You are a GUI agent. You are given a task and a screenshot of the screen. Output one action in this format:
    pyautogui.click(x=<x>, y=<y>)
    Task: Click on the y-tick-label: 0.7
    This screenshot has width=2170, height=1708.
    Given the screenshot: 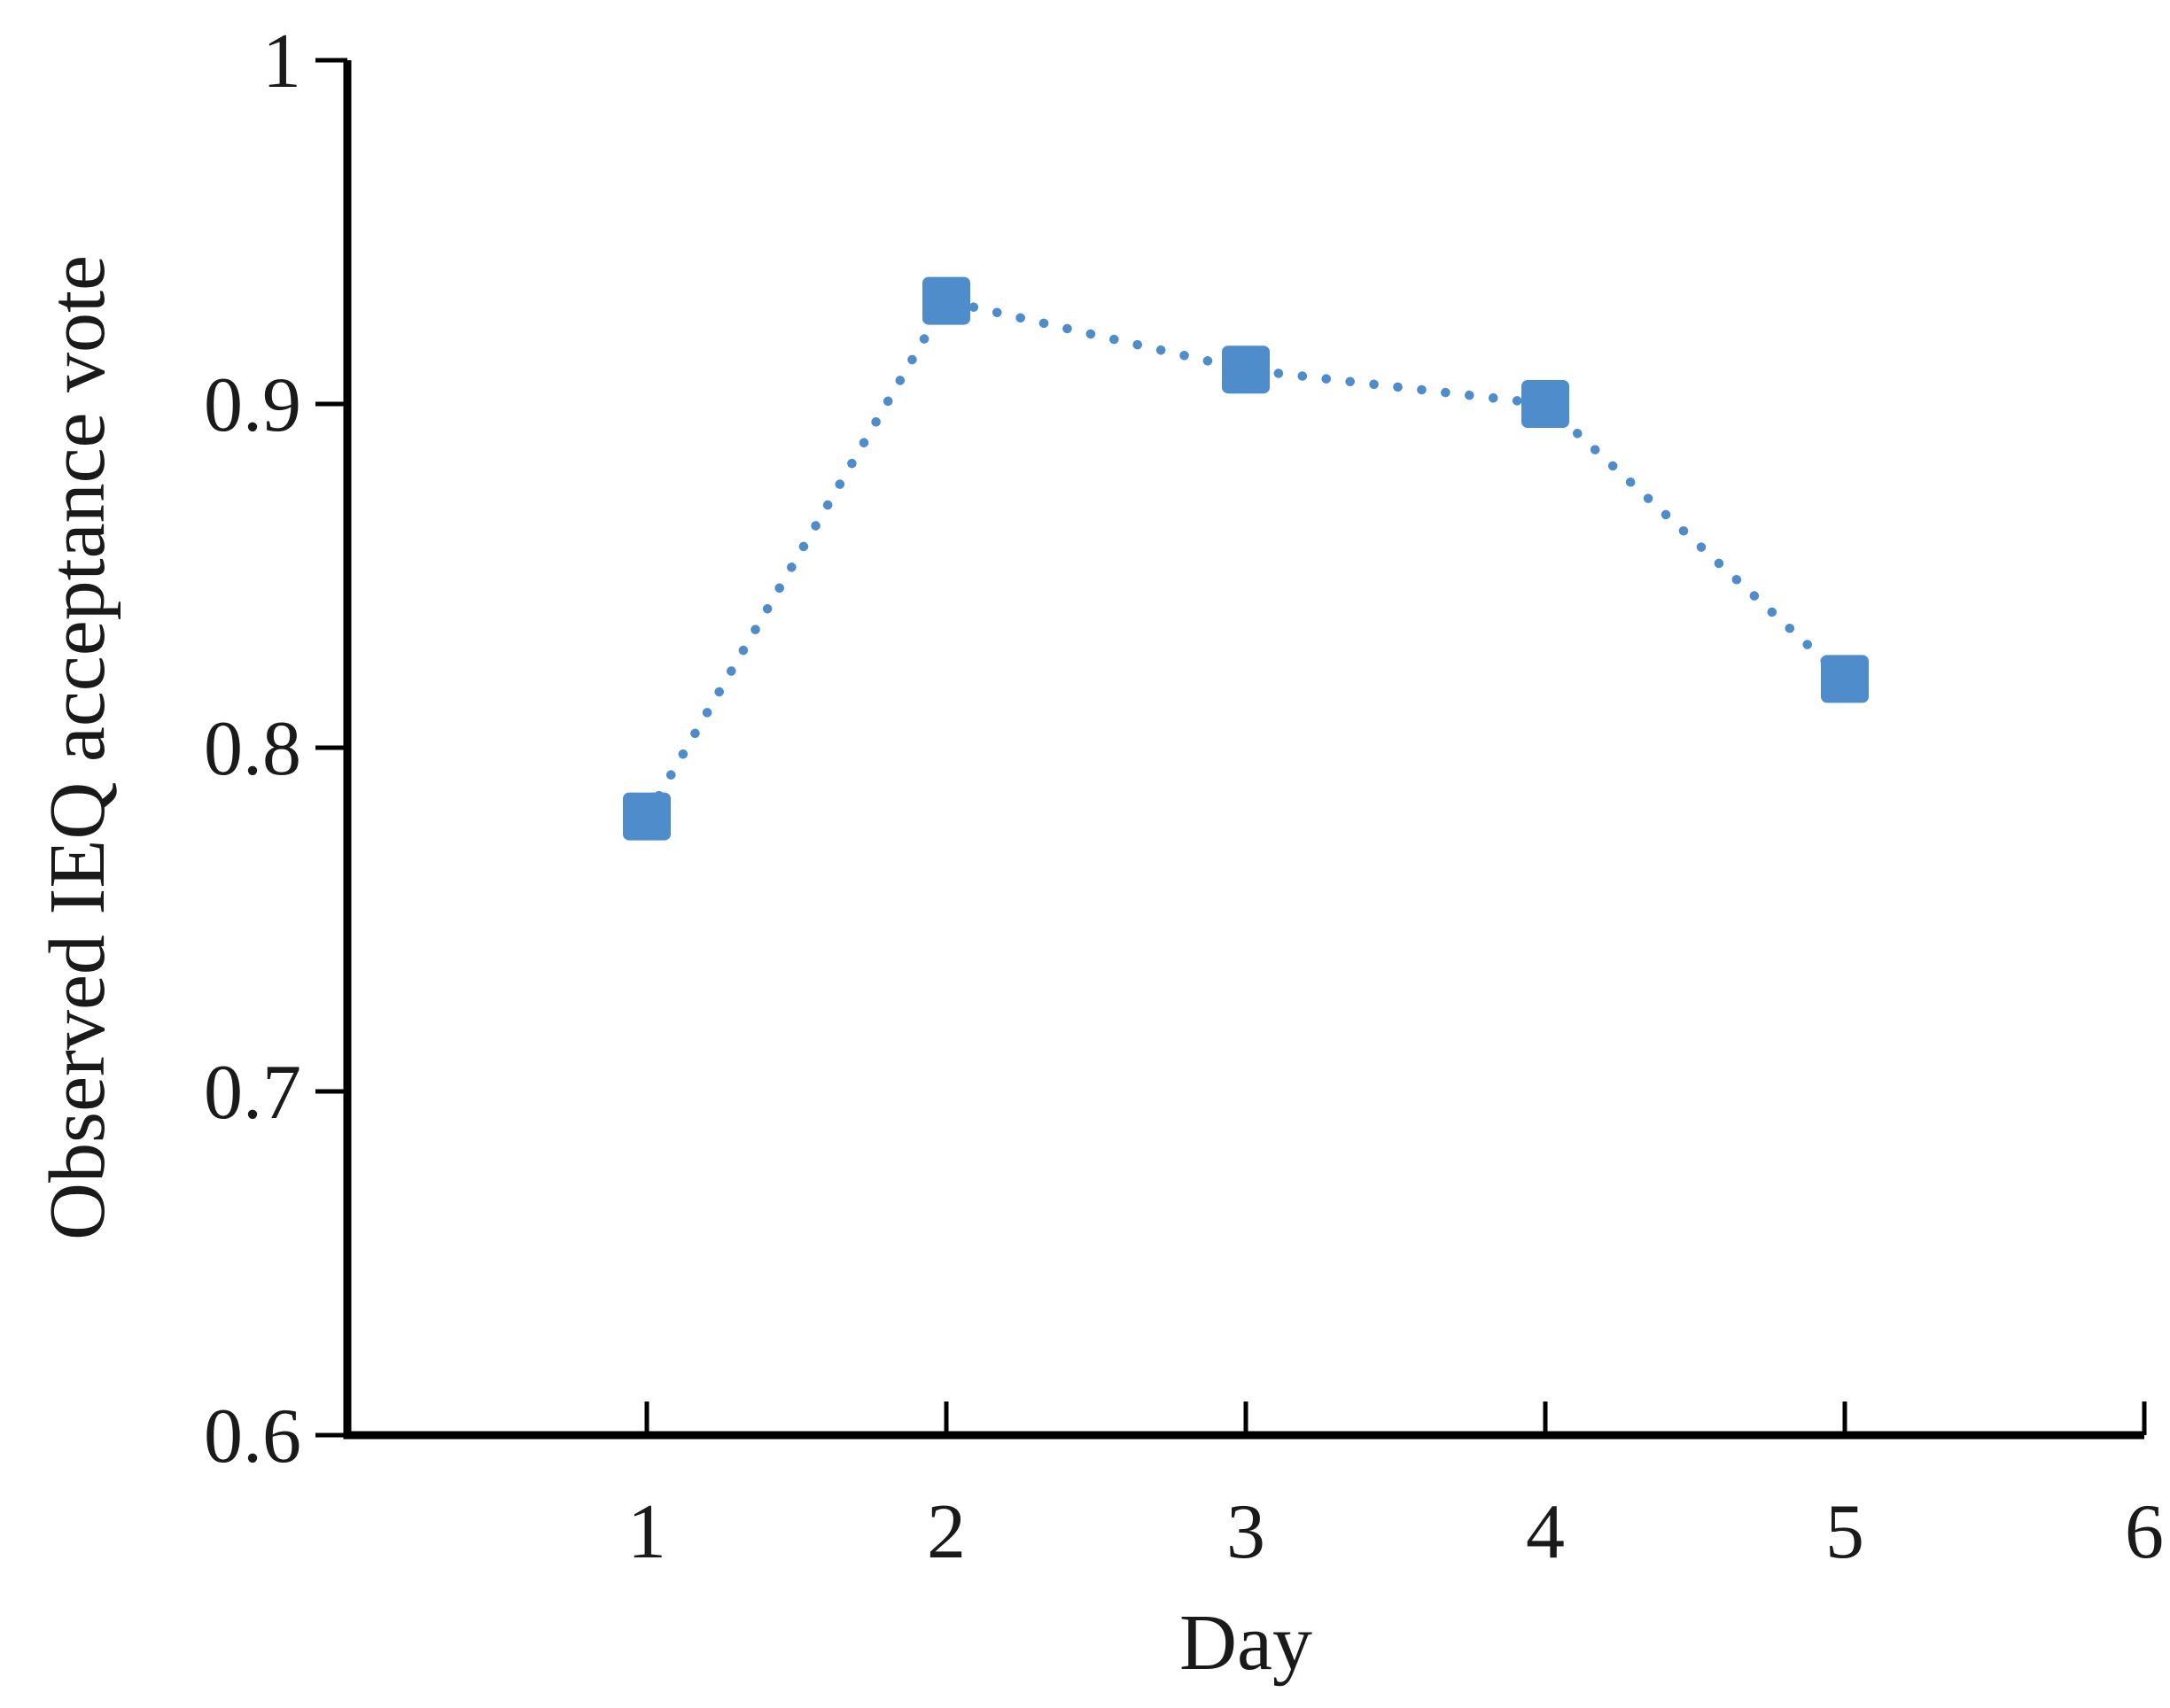 What is the action you would take?
    pyautogui.click(x=252, y=1093)
    